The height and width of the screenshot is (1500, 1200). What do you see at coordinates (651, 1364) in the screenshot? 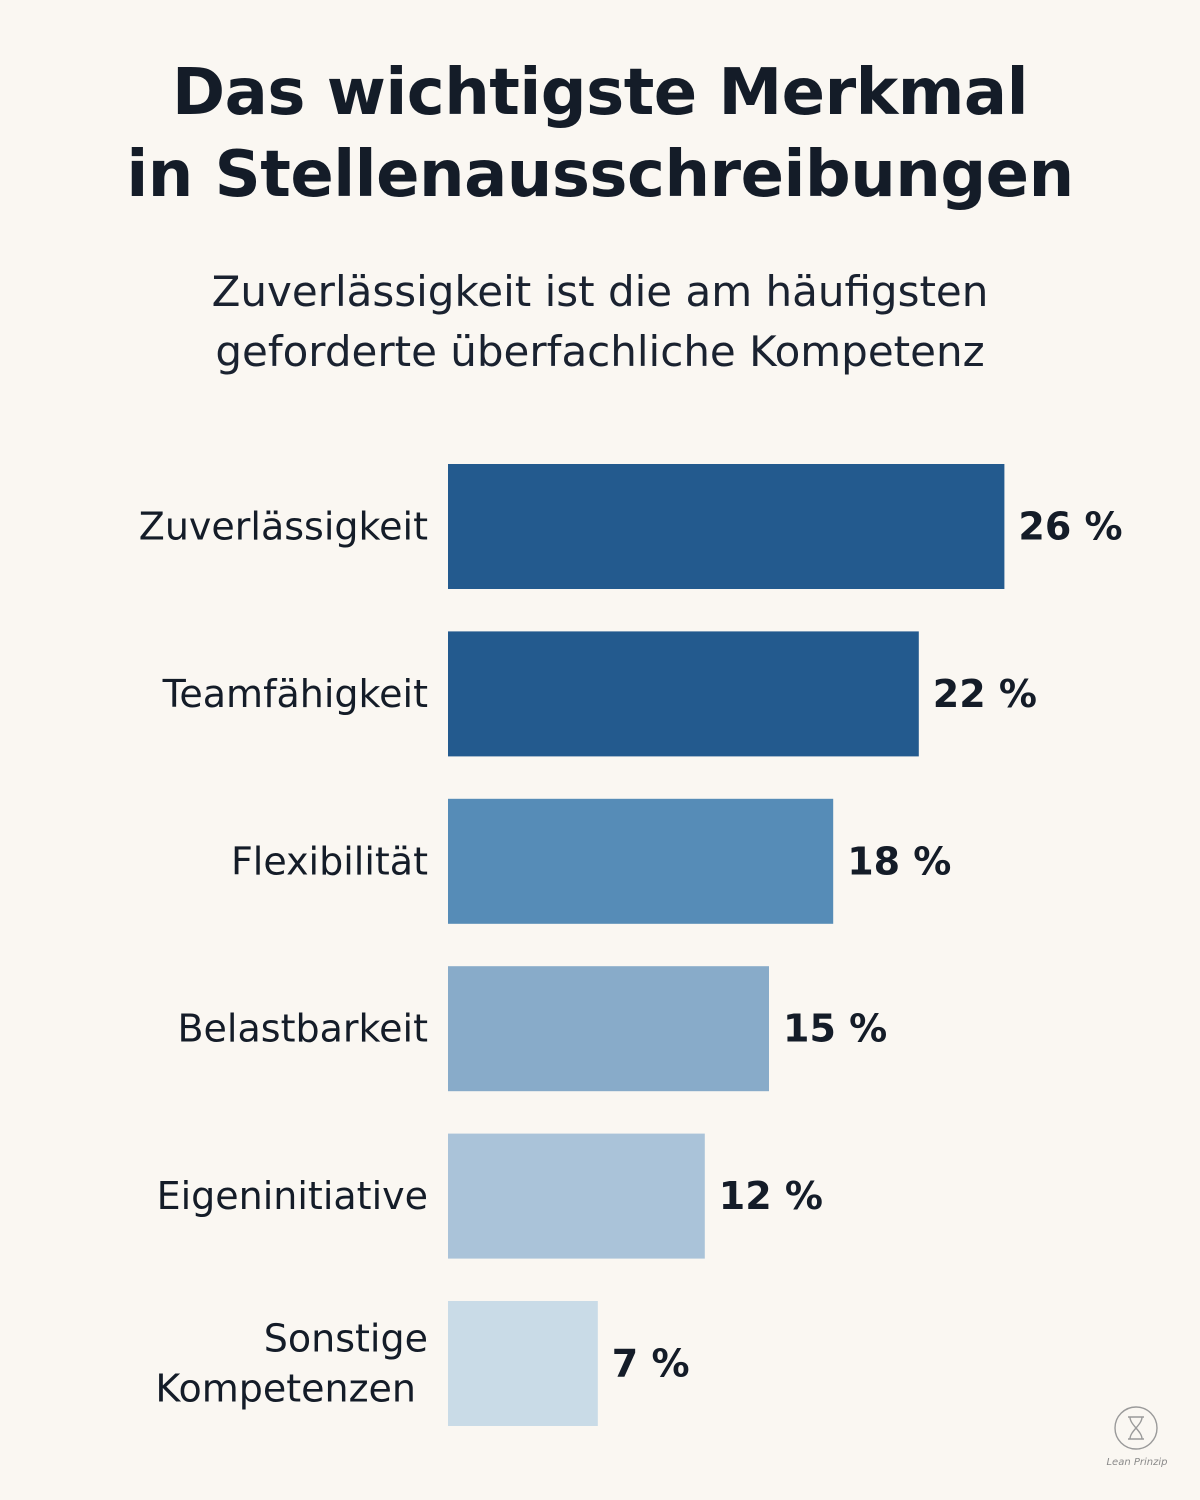
I see `value-label-6: 7 %` at bounding box center [651, 1364].